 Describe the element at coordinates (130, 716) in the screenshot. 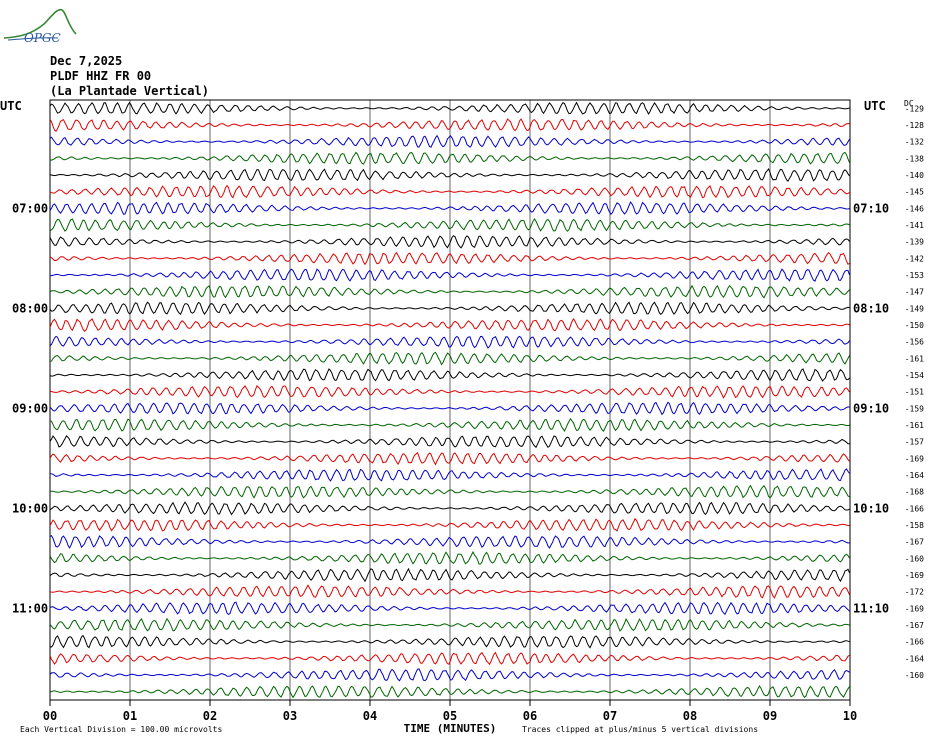

I see `x-tick-label: 01` at that location.